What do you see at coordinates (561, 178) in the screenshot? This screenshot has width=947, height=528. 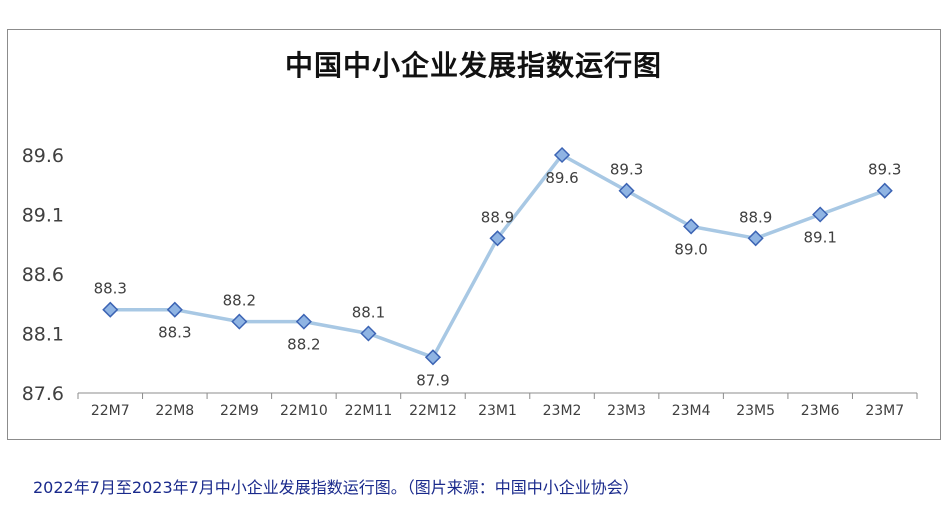 I see `data-label: 89.6` at bounding box center [561, 178].